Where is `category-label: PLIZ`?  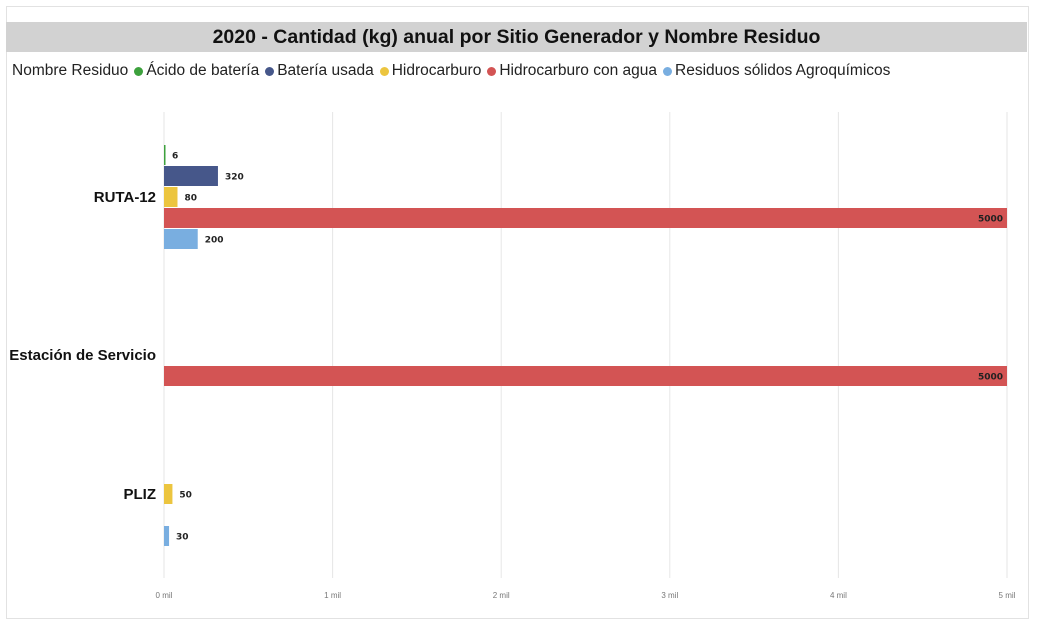
category-label: PLIZ is located at coordinates (140, 494).